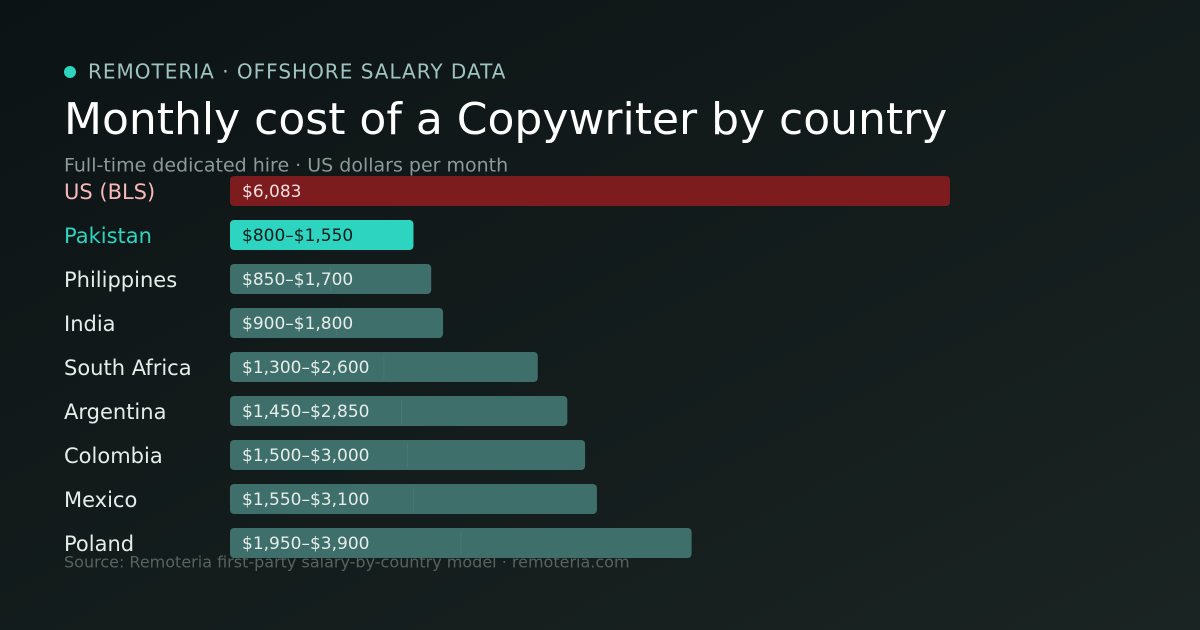 This screenshot has width=1200, height=630. Describe the element at coordinates (109, 192) in the screenshot. I see `category-label: US (BLS)` at that location.